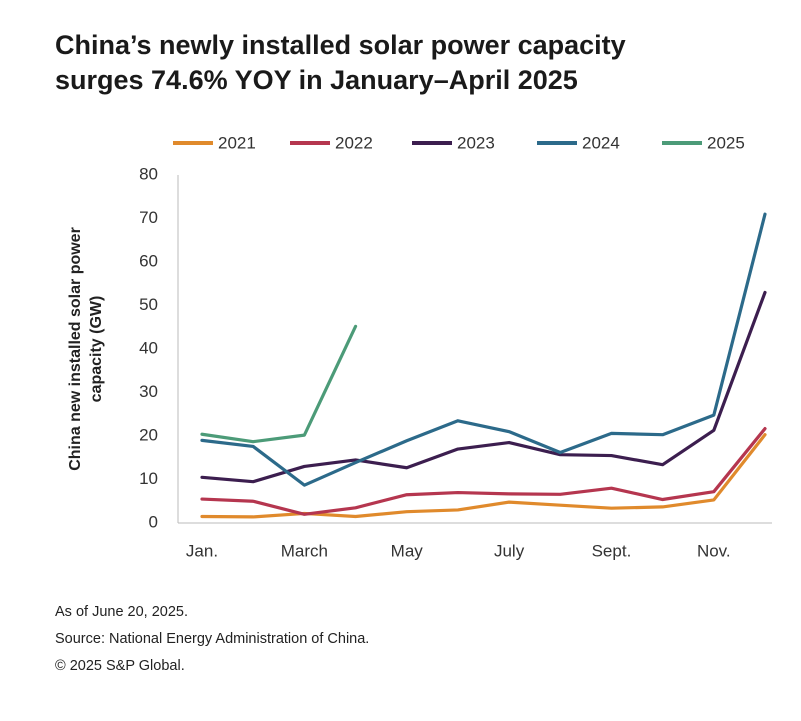  Describe the element at coordinates (148, 478) in the screenshot. I see `y-tick-label: 10` at that location.